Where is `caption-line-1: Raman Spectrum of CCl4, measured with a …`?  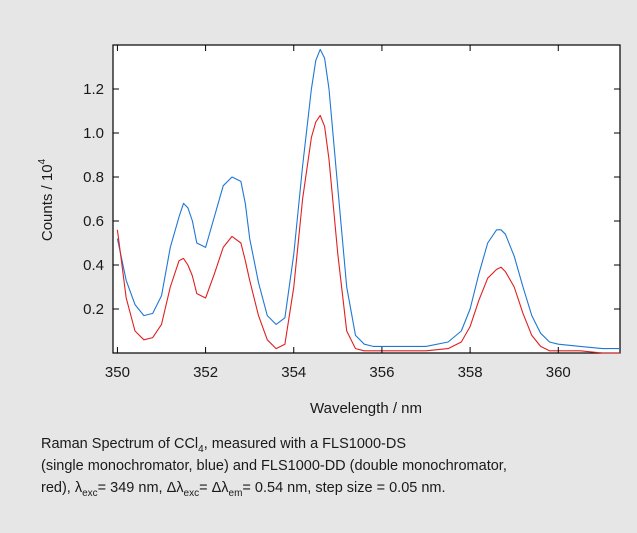 caption-line-1: Raman Spectrum of CCl4, measured with a … is located at coordinates (223, 445).